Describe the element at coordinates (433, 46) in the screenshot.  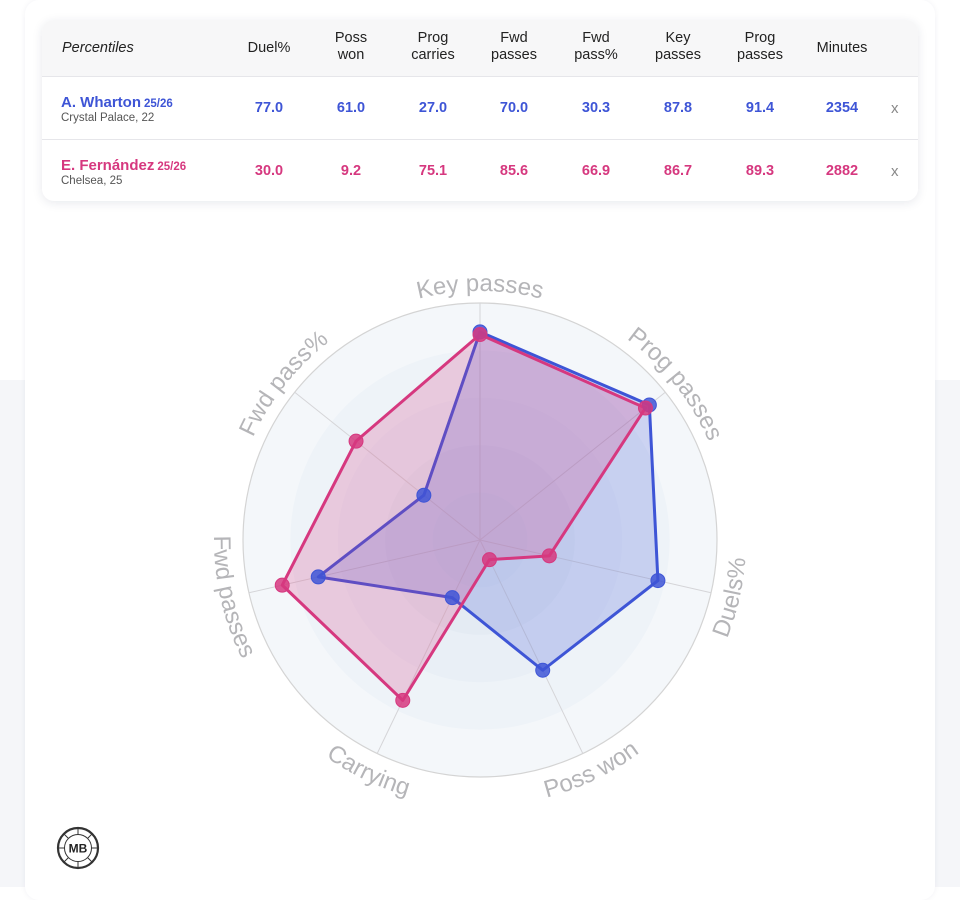
I see `col-prog-carries: Prog carries` at that location.